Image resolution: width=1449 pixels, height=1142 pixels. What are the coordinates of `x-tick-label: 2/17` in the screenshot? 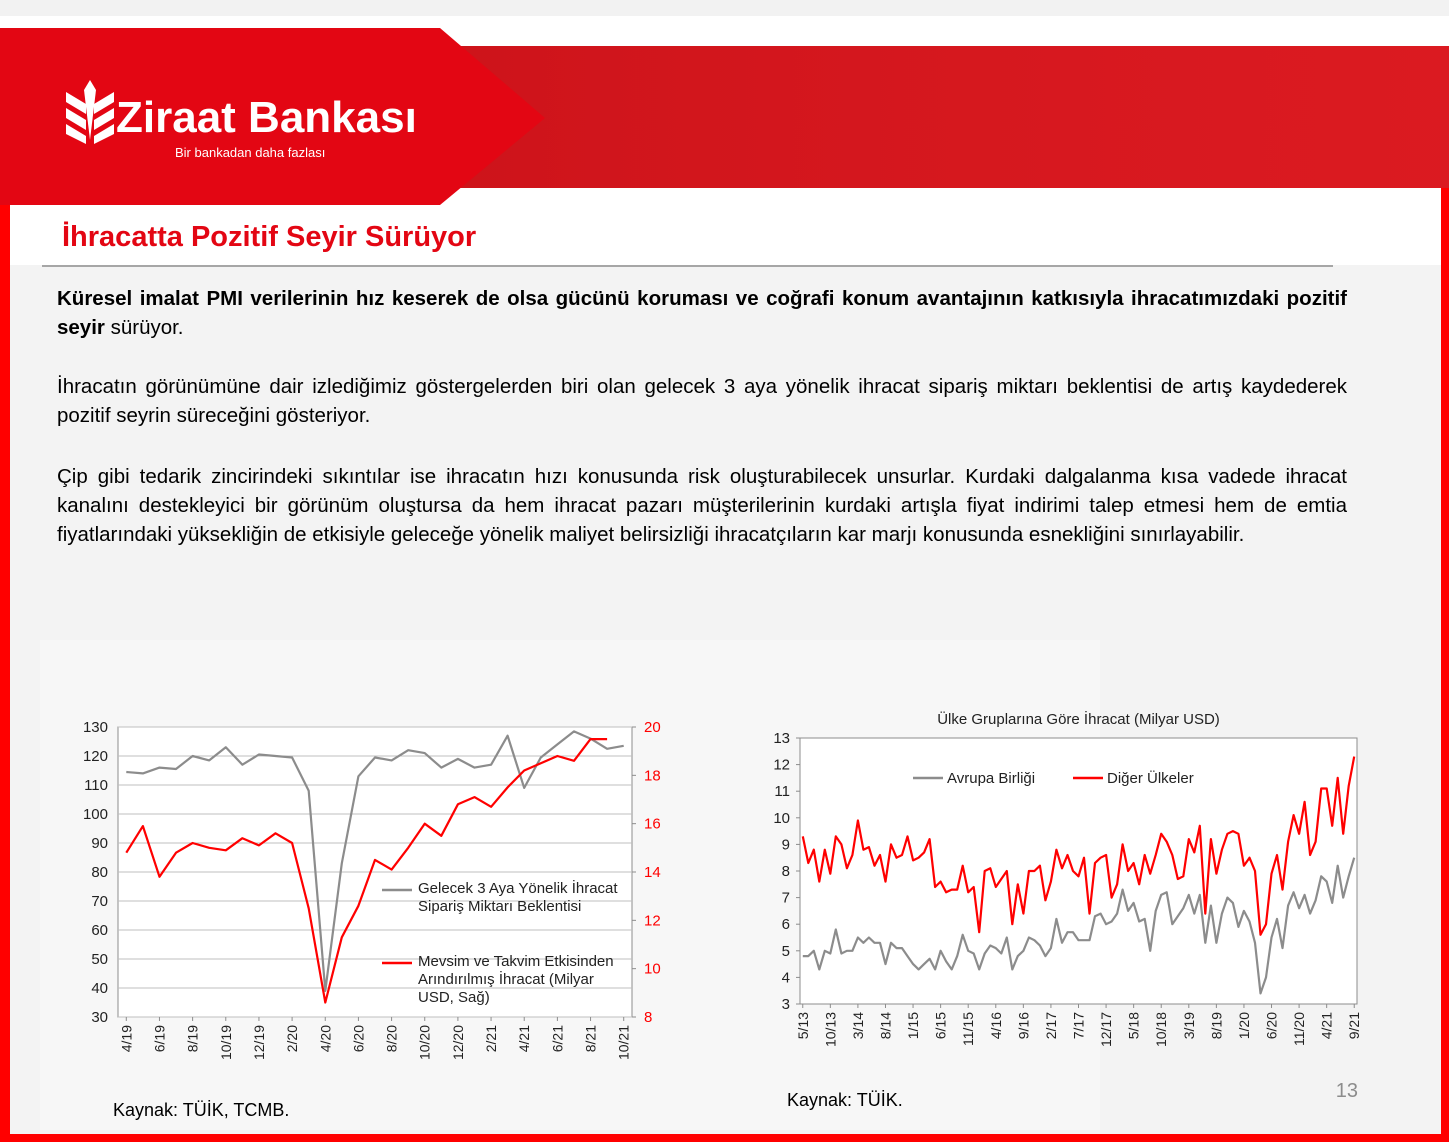 It's located at (1051, 1025).